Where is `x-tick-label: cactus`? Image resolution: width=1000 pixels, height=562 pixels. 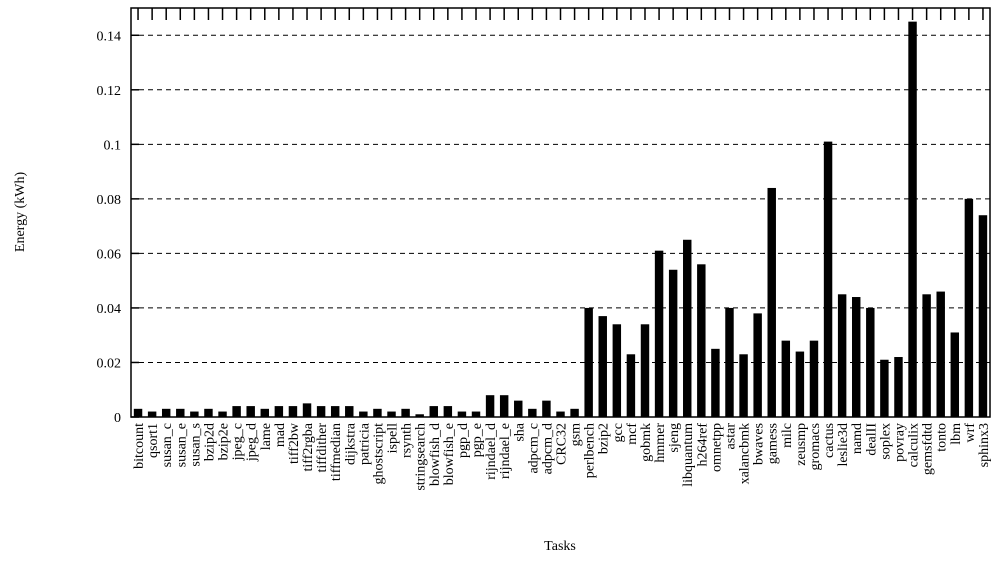 x-tick-label: cactus is located at coordinates (829, 440).